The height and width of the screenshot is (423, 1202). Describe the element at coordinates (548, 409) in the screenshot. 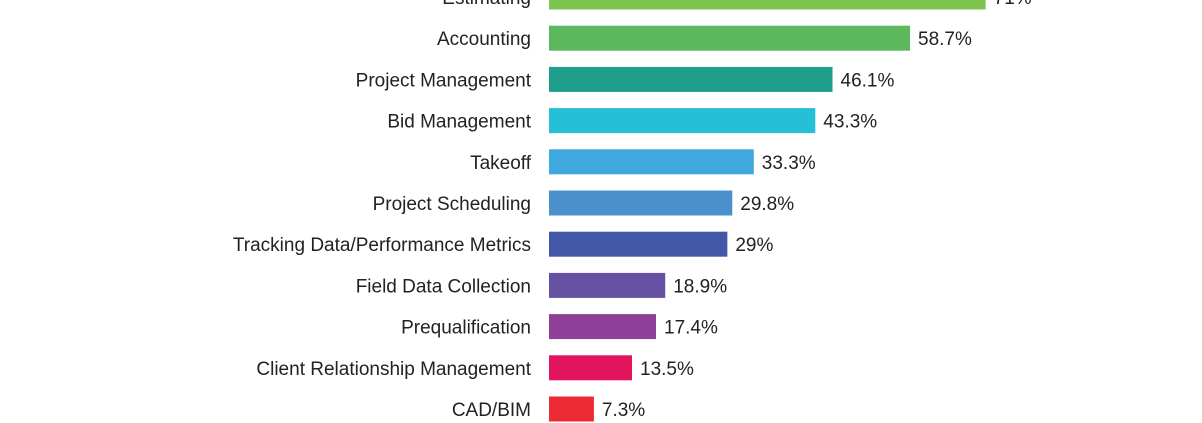

I see `bar-row: CAD/BIM 7.3%` at that location.